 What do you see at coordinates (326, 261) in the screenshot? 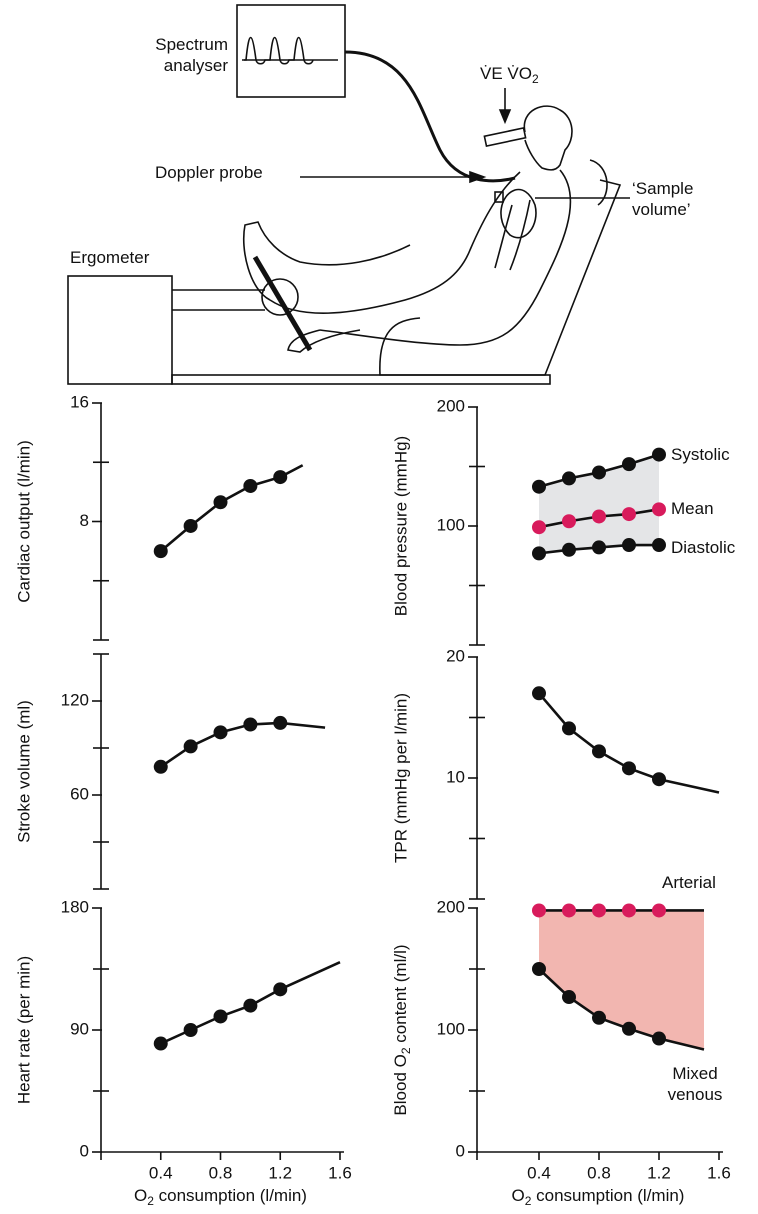
I see `leg-upper` at bounding box center [326, 261].